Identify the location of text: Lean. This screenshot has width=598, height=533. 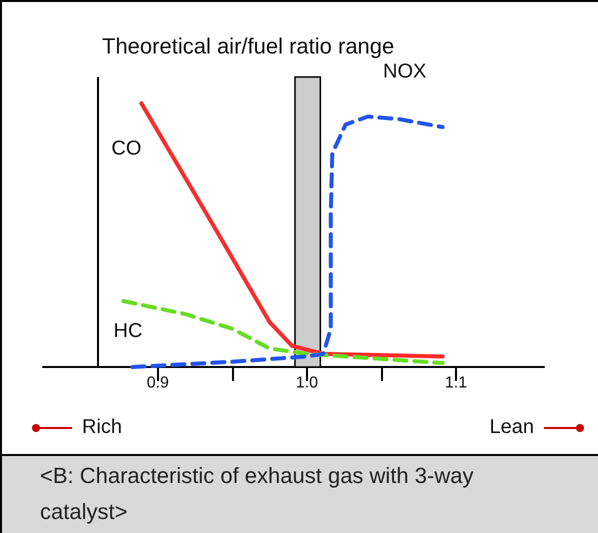
(512, 427).